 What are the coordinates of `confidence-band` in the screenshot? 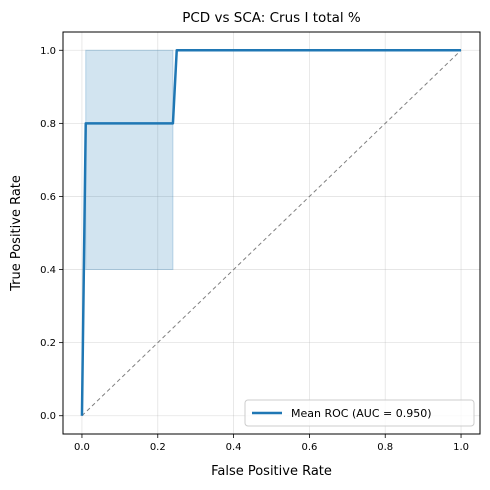 It's located at (129, 160).